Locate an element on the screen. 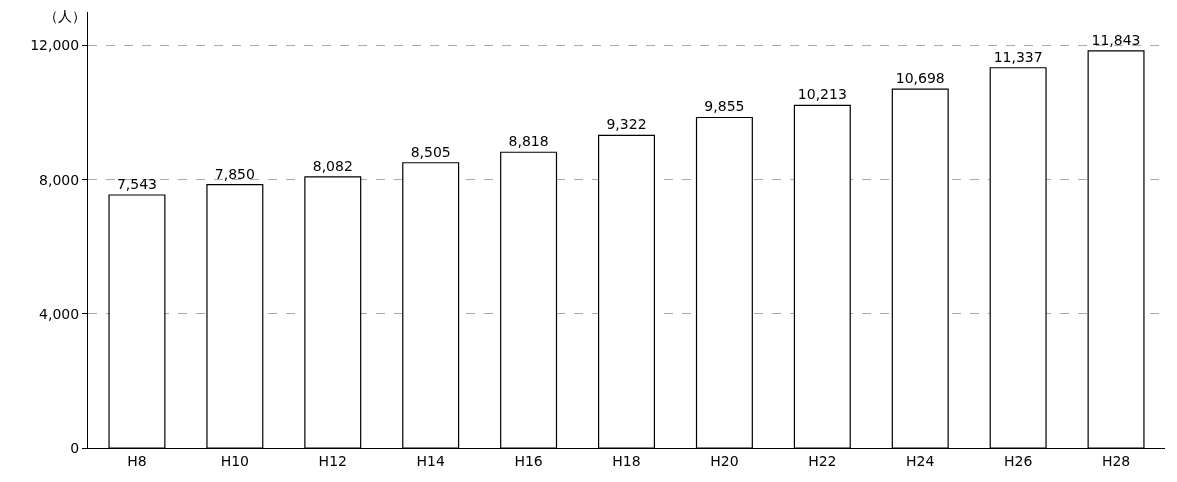  data-label: 9,855 is located at coordinates (724, 106).